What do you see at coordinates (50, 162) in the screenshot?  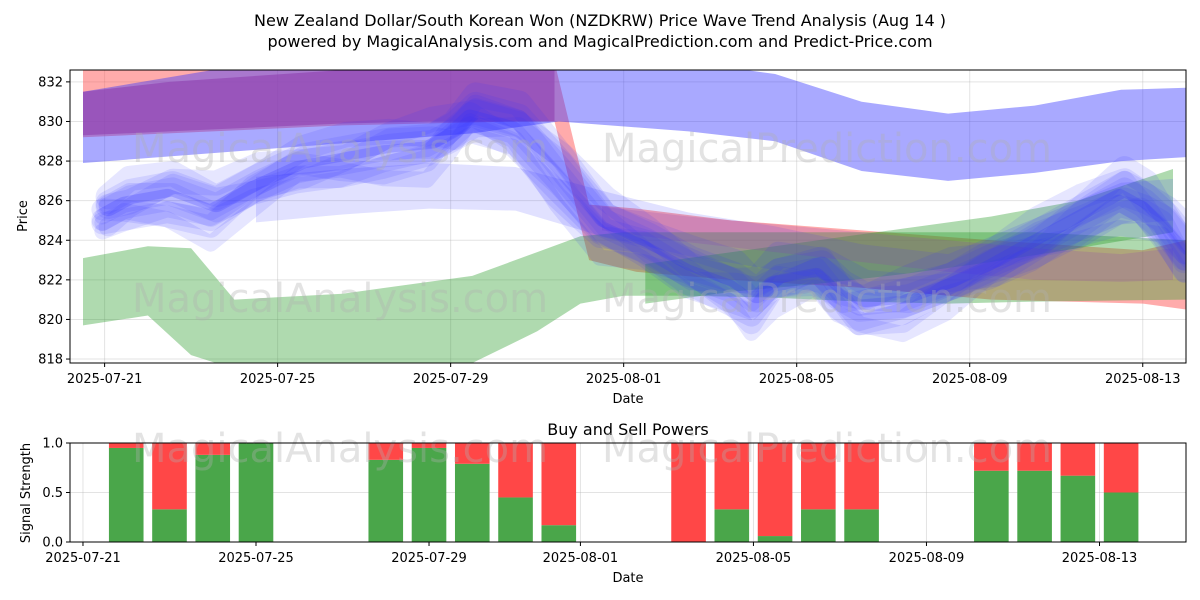 I see `price-y-tick-label: 828` at bounding box center [50, 162].